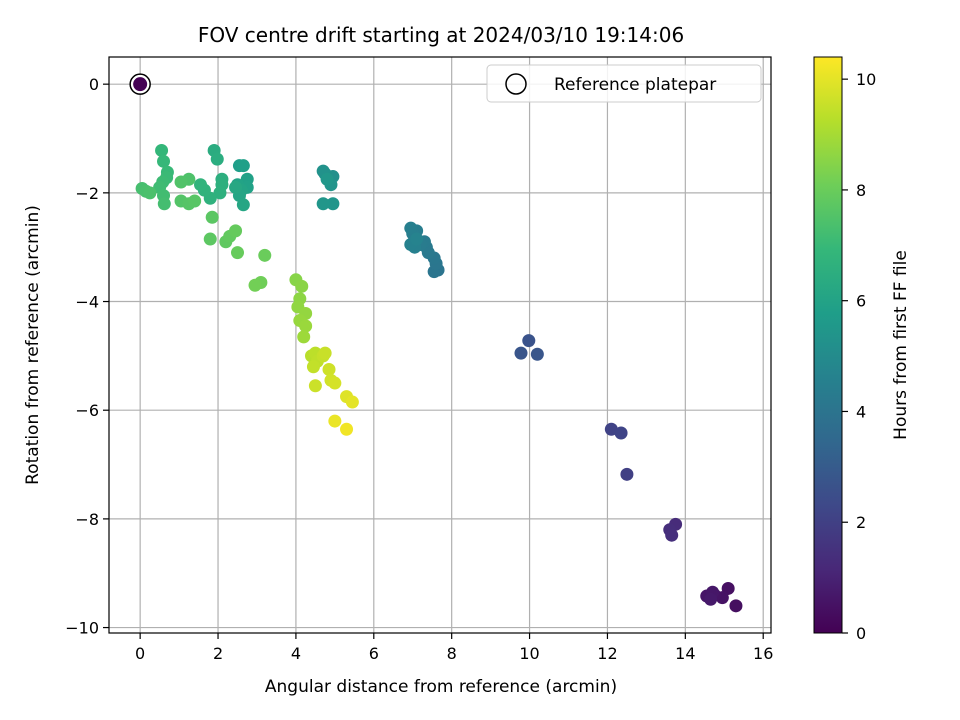 The height and width of the screenshot is (720, 960). I want to click on x-tick-label: 14, so click(685, 653).